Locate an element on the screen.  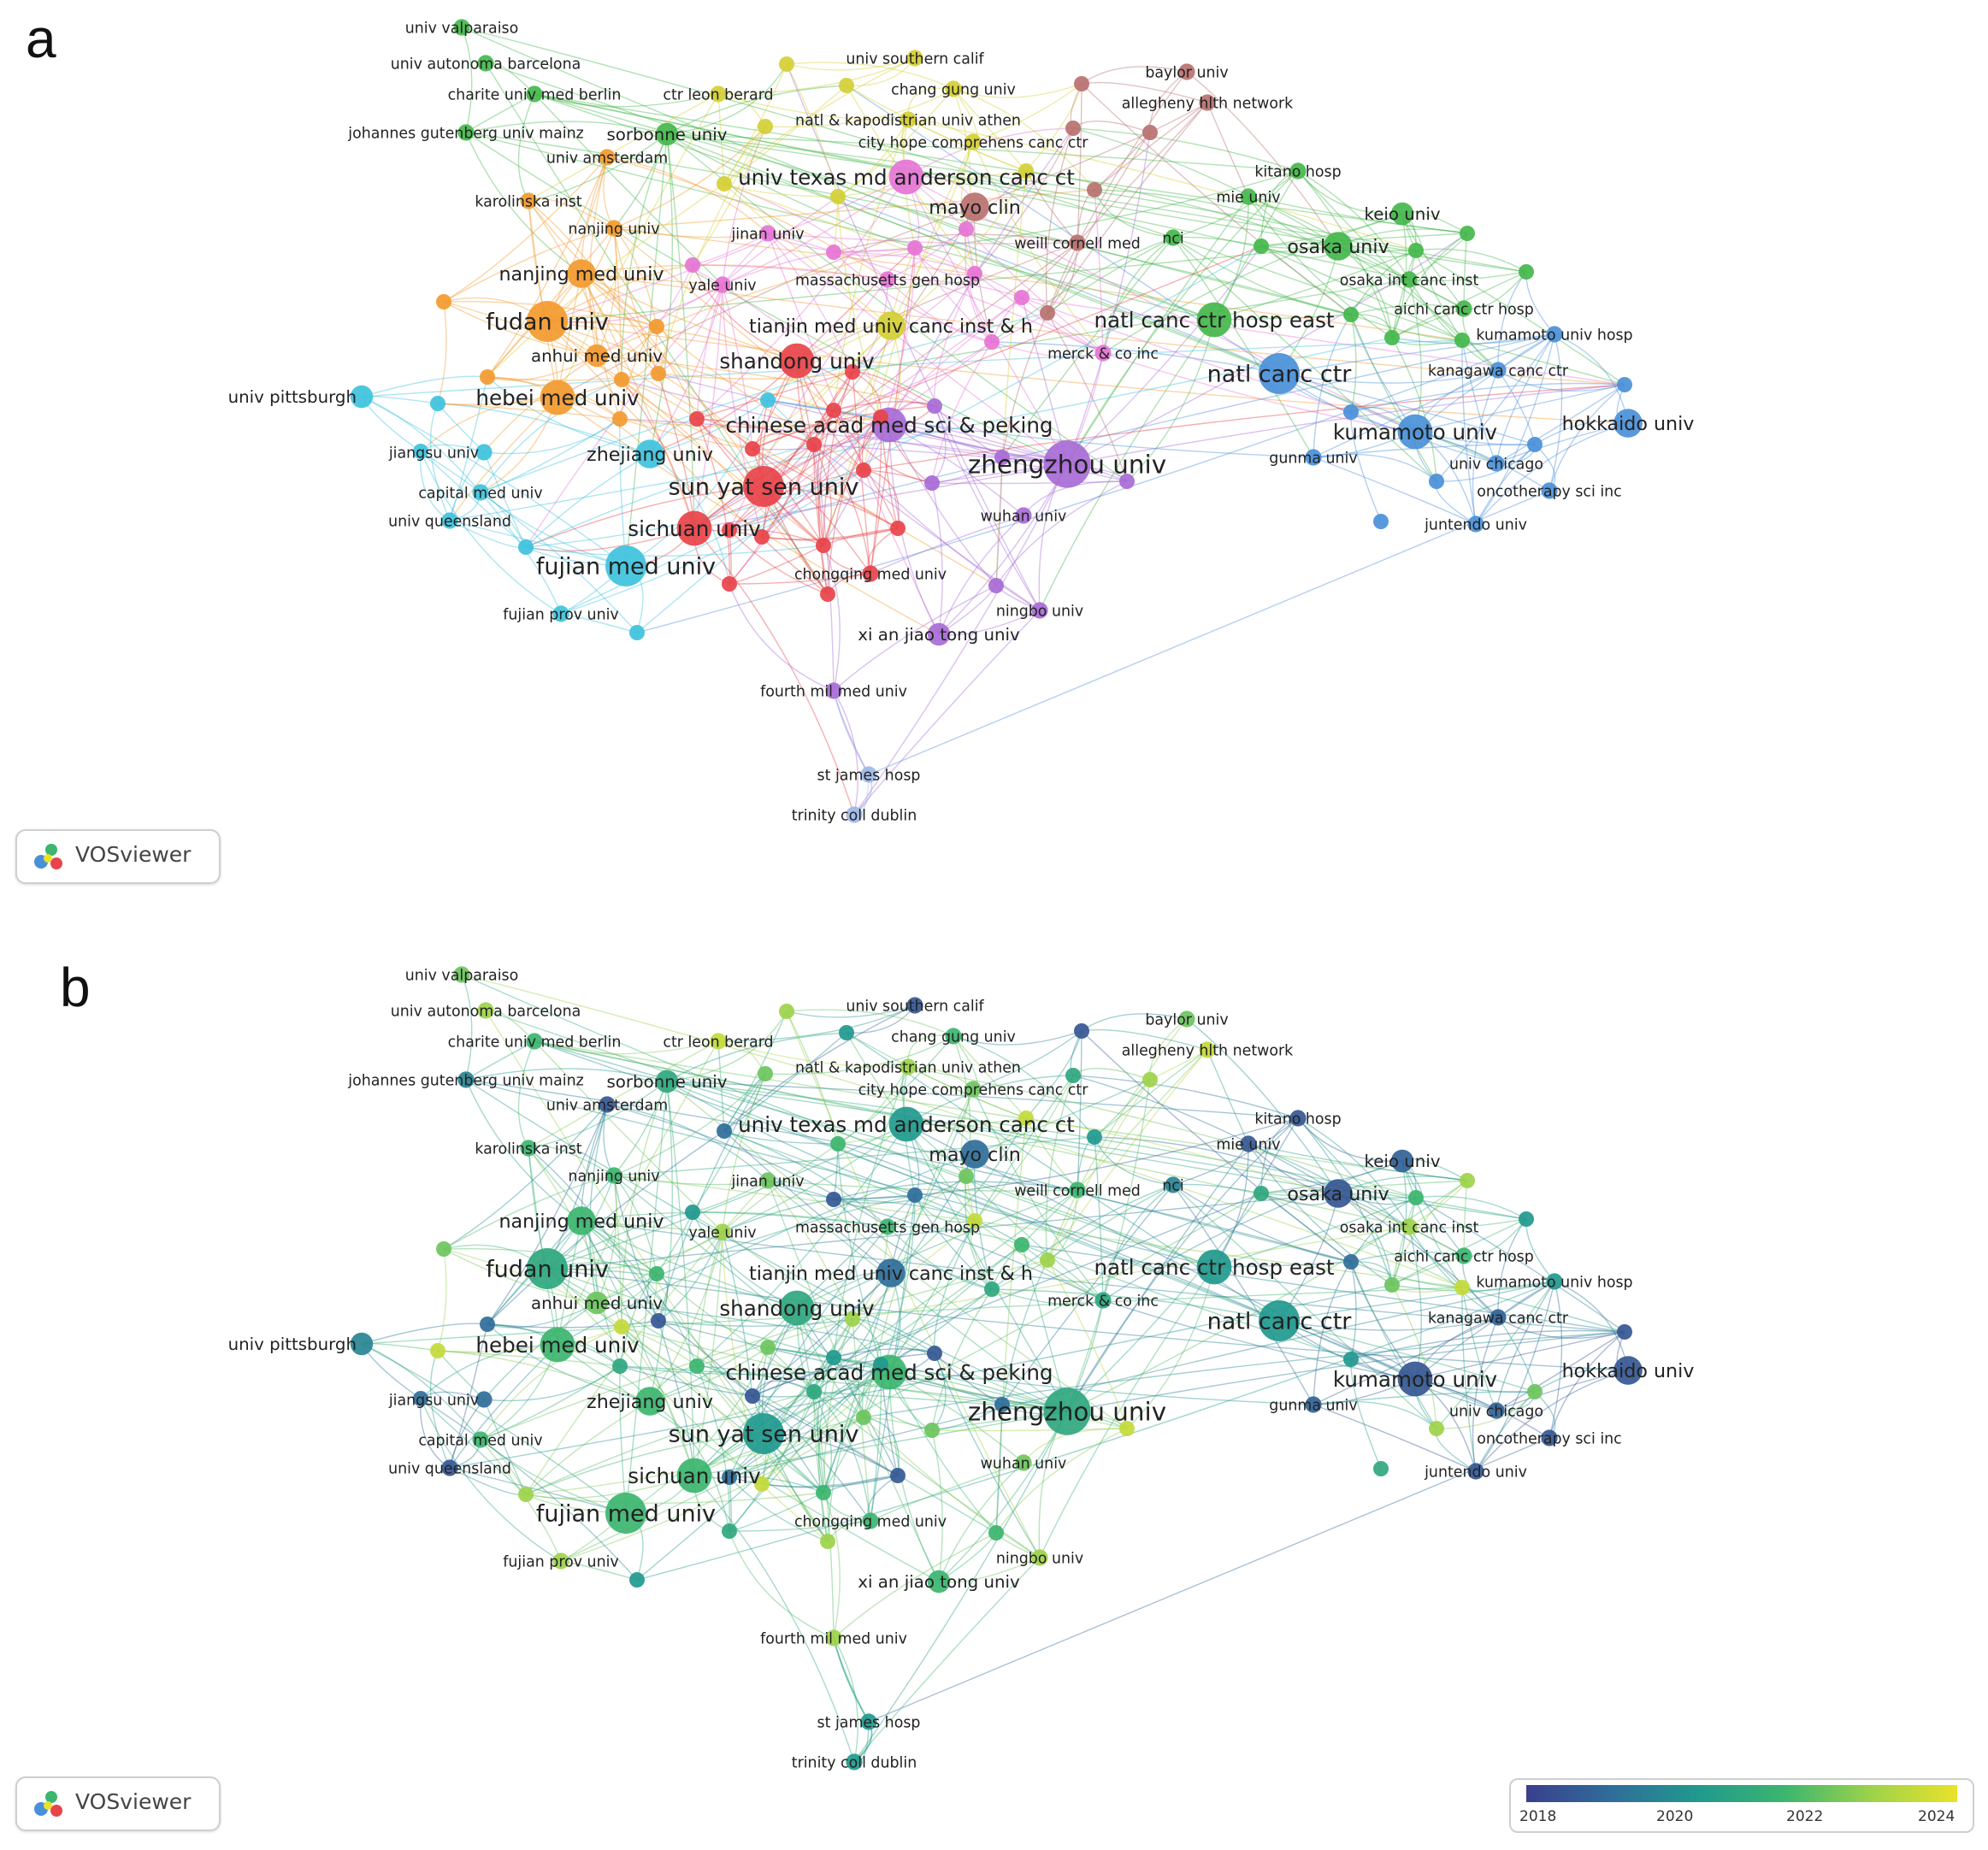
node-label: chinese acad med sci & peking is located at coordinates (889, 1372).